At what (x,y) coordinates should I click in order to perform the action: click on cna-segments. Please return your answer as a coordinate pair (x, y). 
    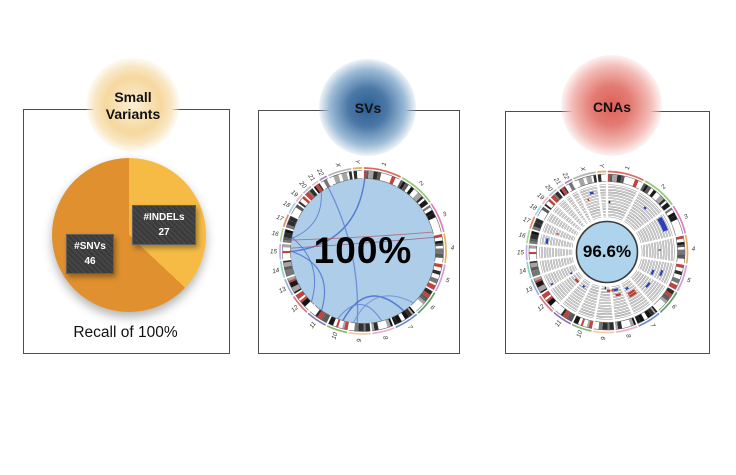
    Looking at the image, I should click on (607, 244).